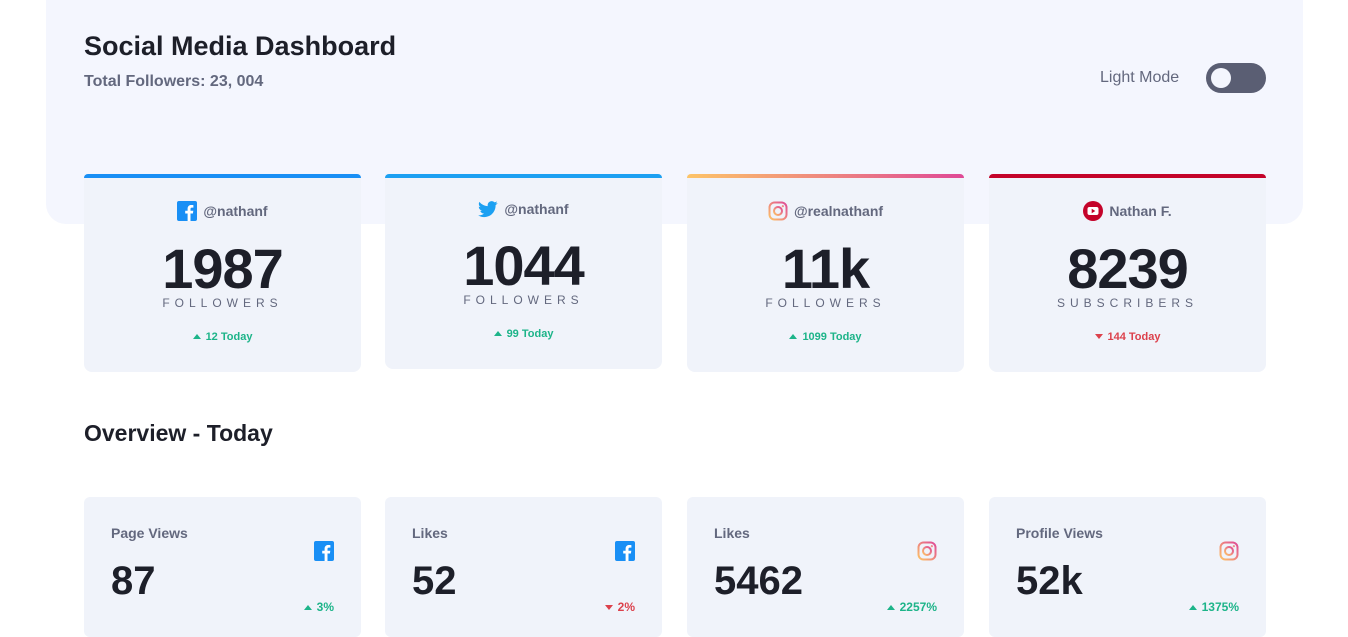  I want to click on card-change-text: 1099 Today, so click(832, 337).